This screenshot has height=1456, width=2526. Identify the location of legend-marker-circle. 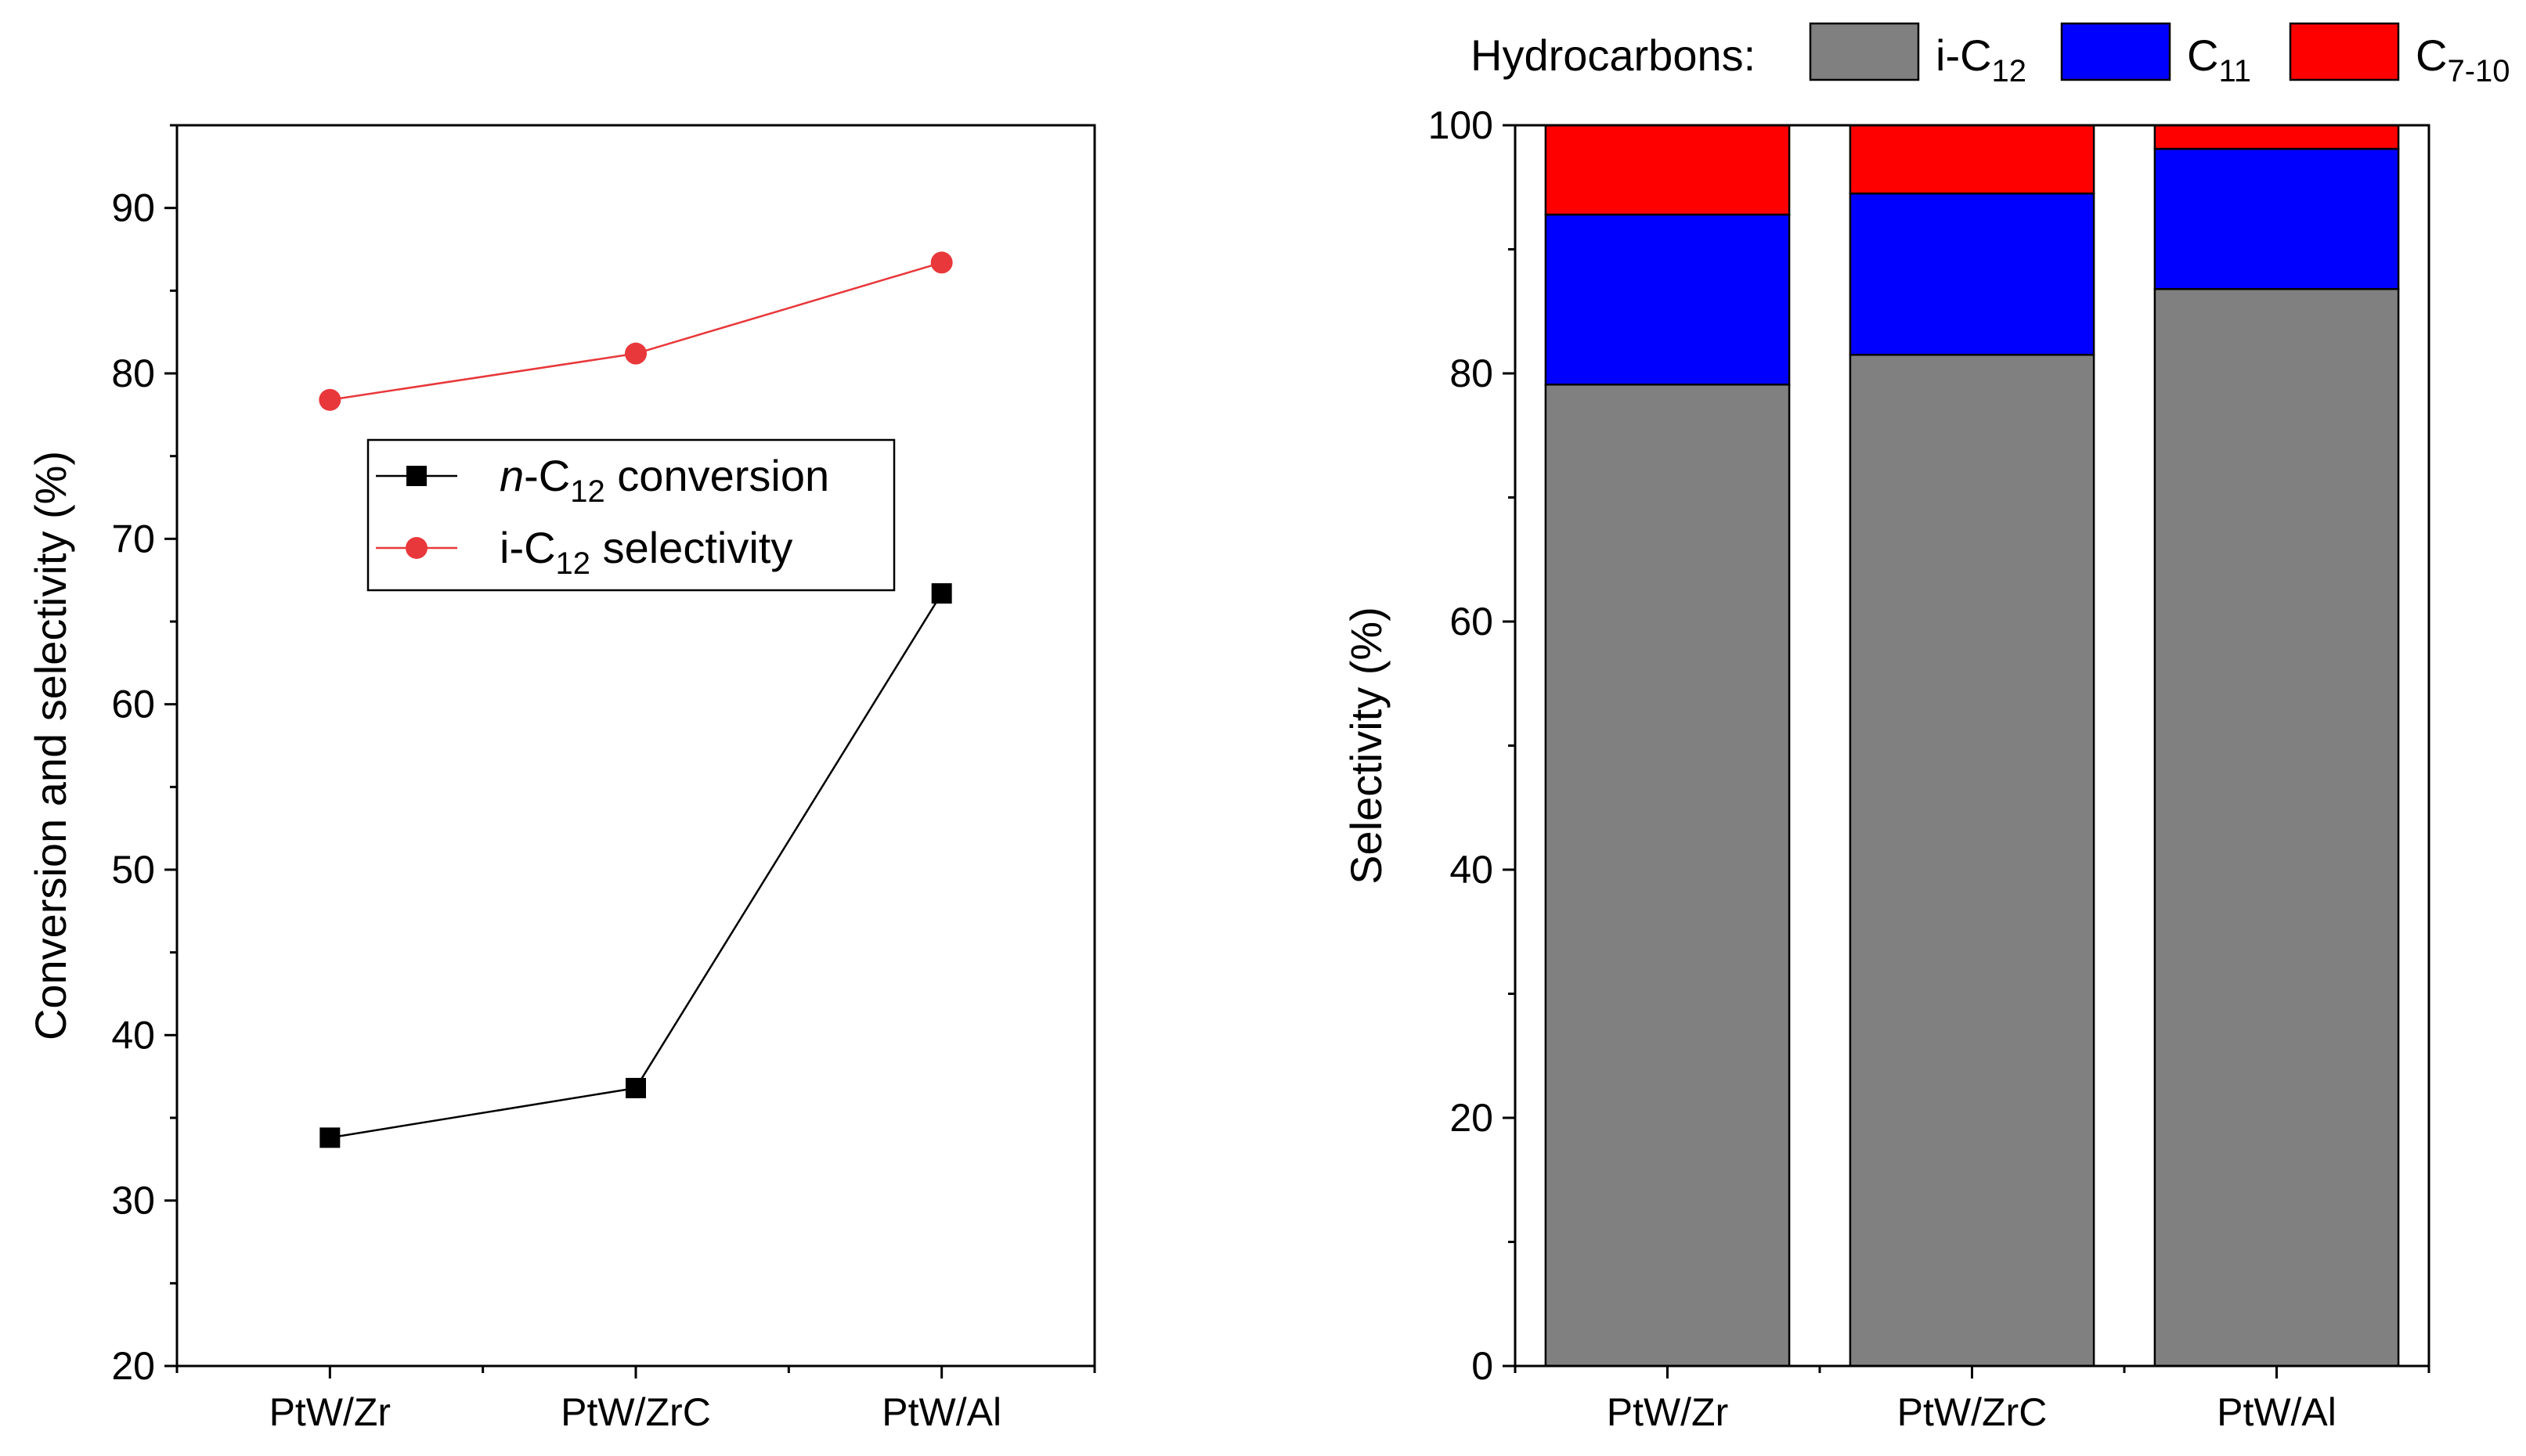
(417, 548).